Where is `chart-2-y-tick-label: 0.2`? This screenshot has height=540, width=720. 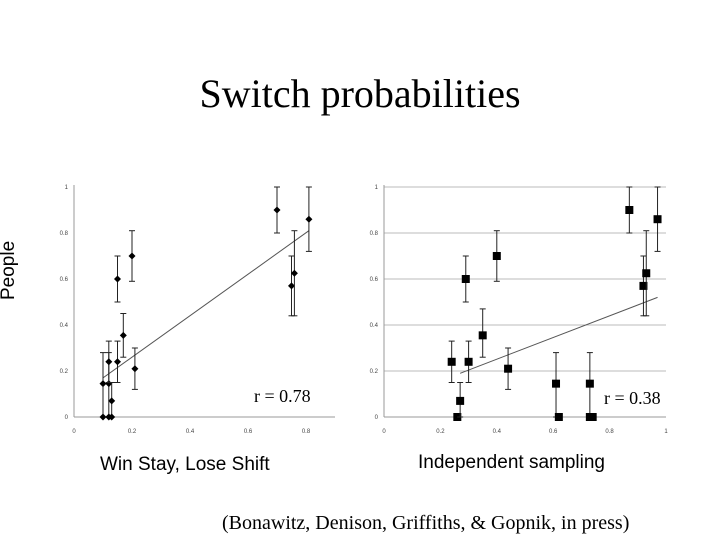 chart-2-y-tick-label: 0.2 is located at coordinates (374, 372).